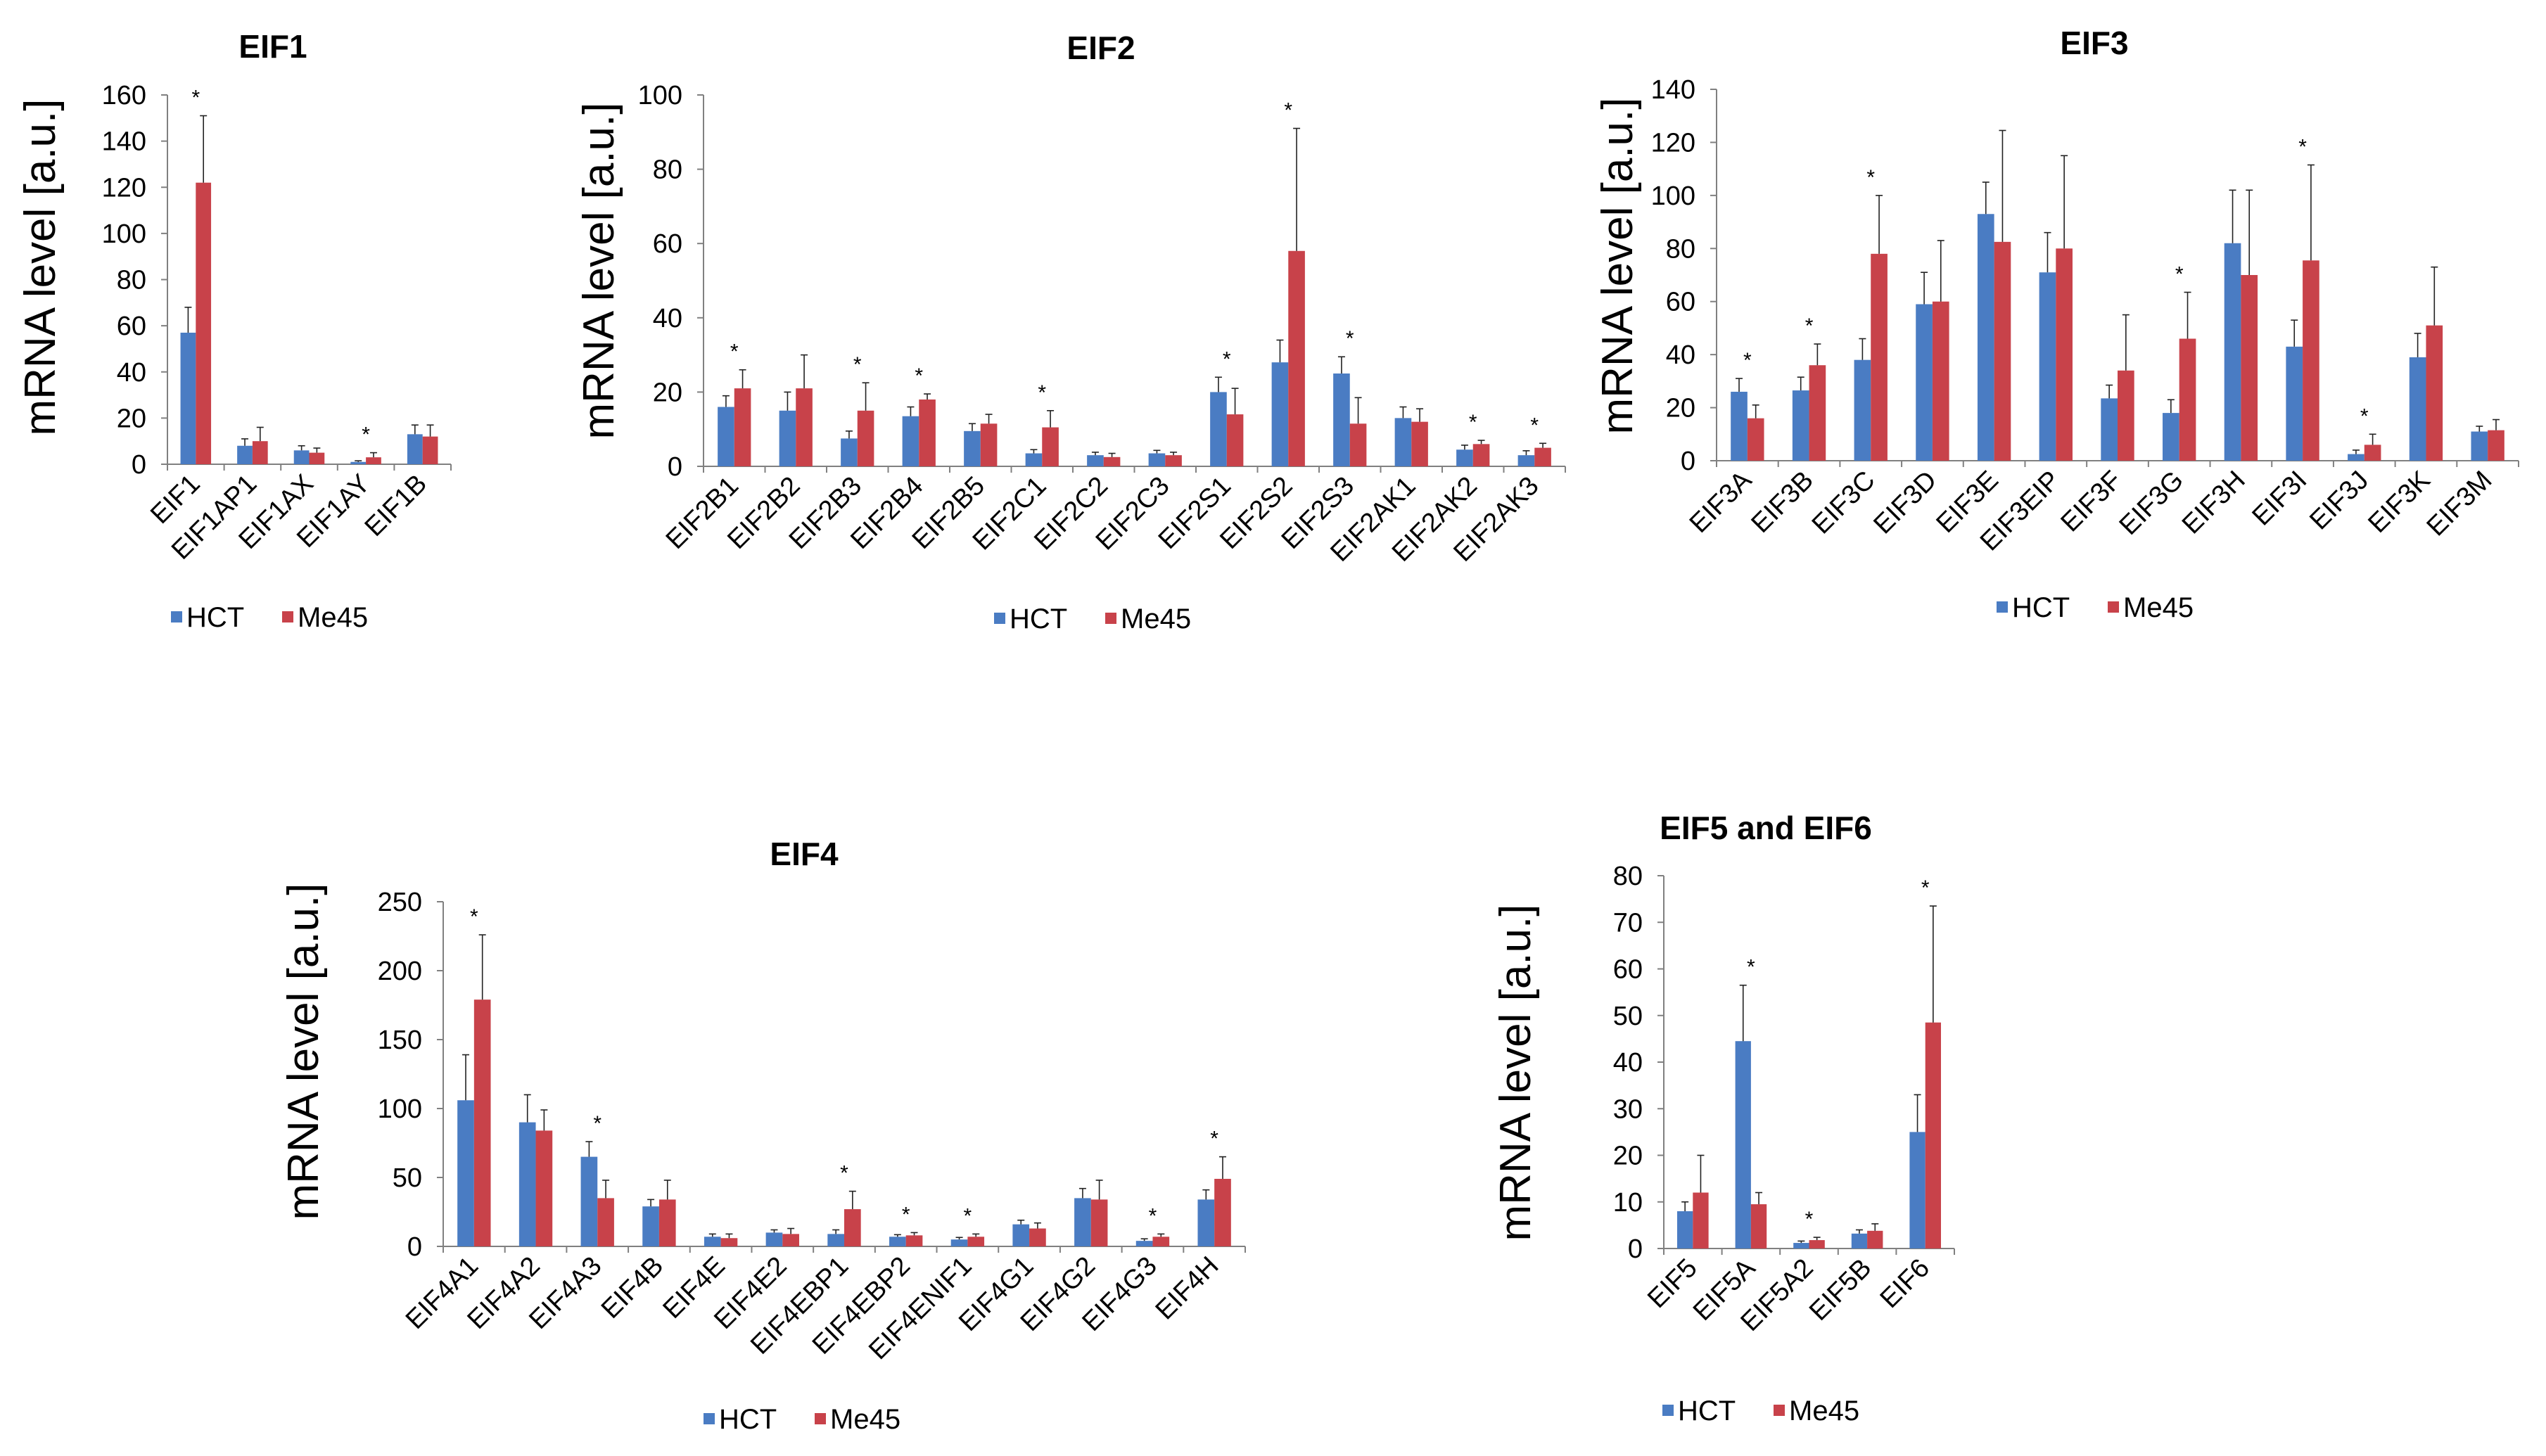 The height and width of the screenshot is (1456, 2546). Describe the element at coordinates (2280, 499) in the screenshot. I see `x-tick-label: EIF3I` at that location.